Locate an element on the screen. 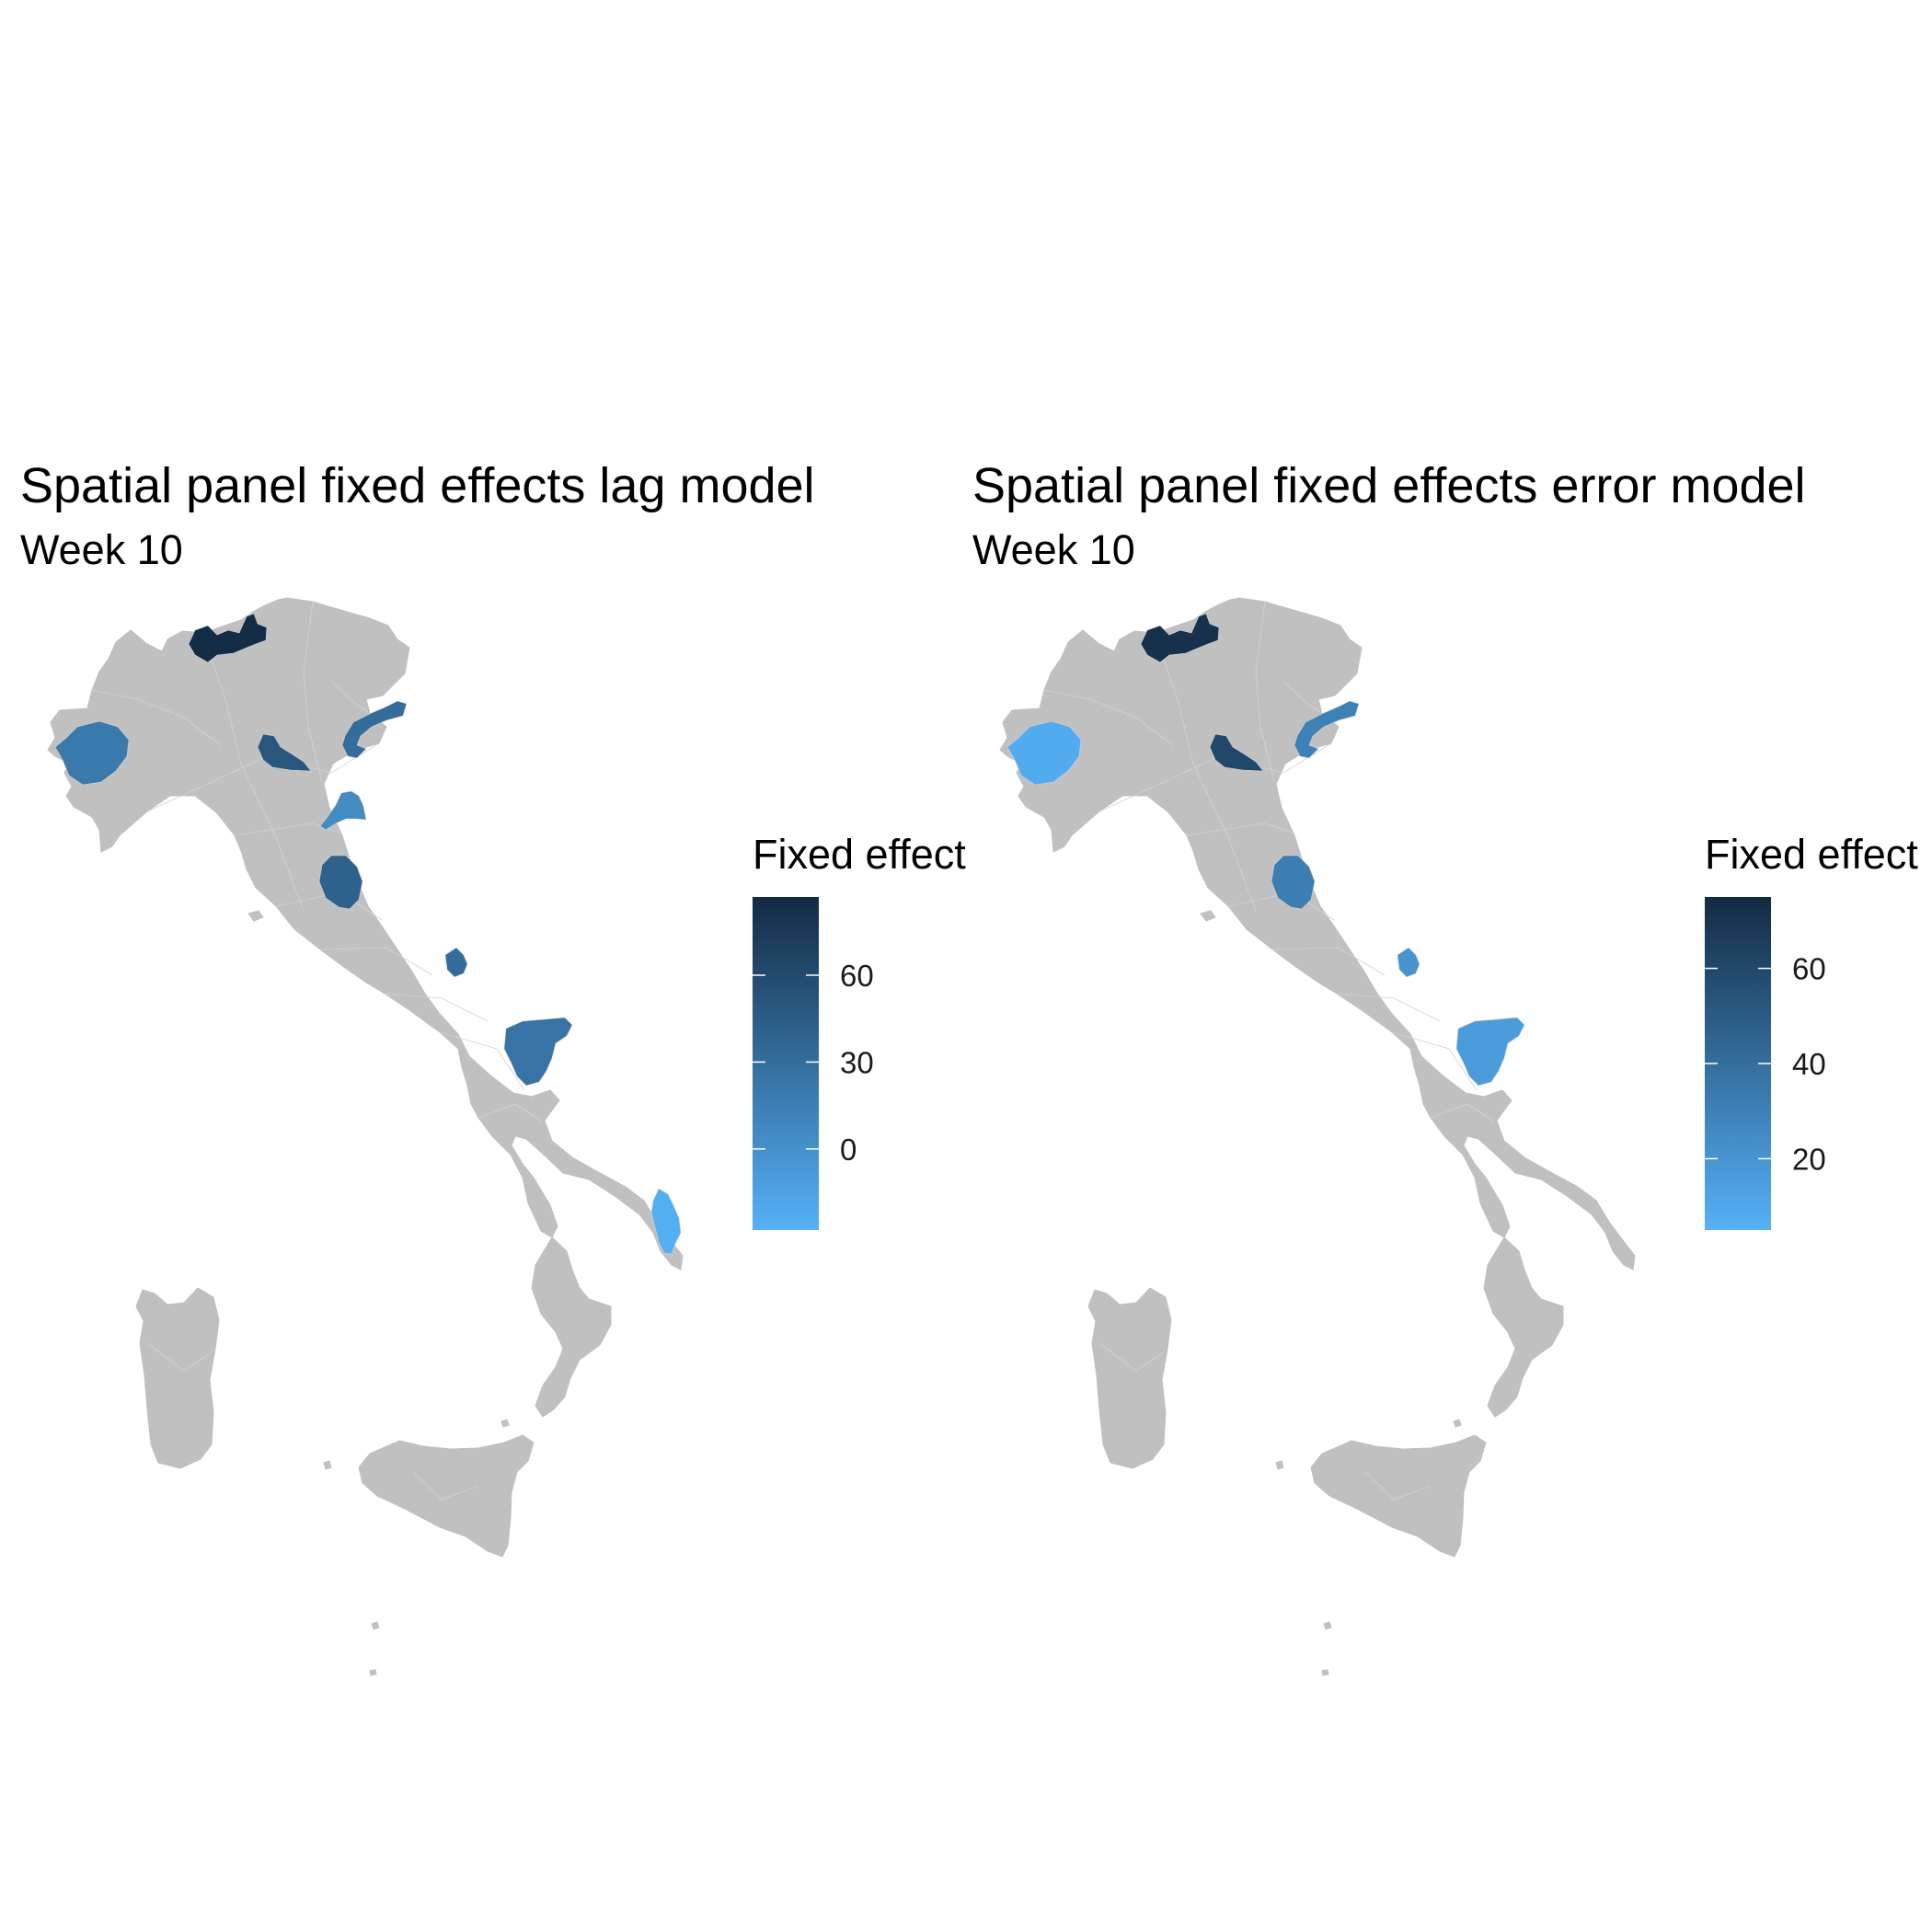 Image resolution: width=1932 pixels, height=1932 pixels. legend-tick-label: 20 is located at coordinates (1809, 1159).